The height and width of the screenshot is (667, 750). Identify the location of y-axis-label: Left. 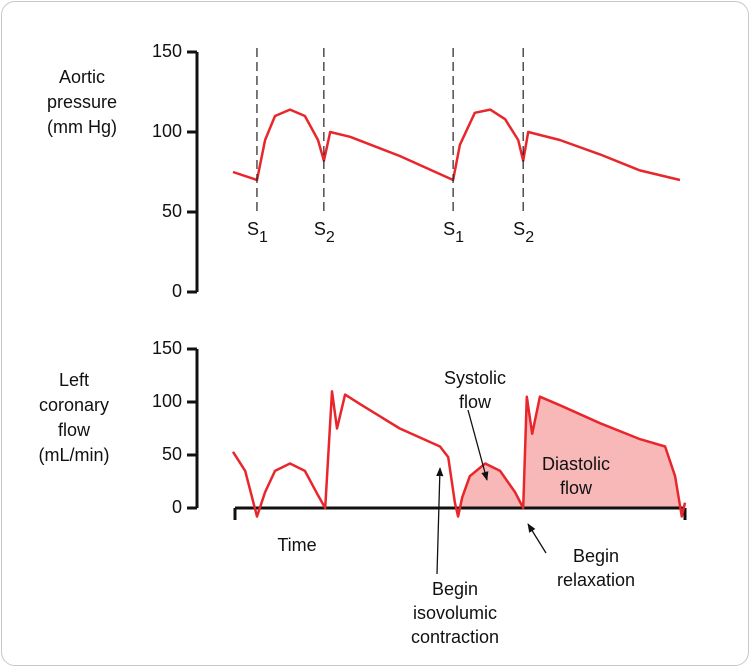
(74, 380).